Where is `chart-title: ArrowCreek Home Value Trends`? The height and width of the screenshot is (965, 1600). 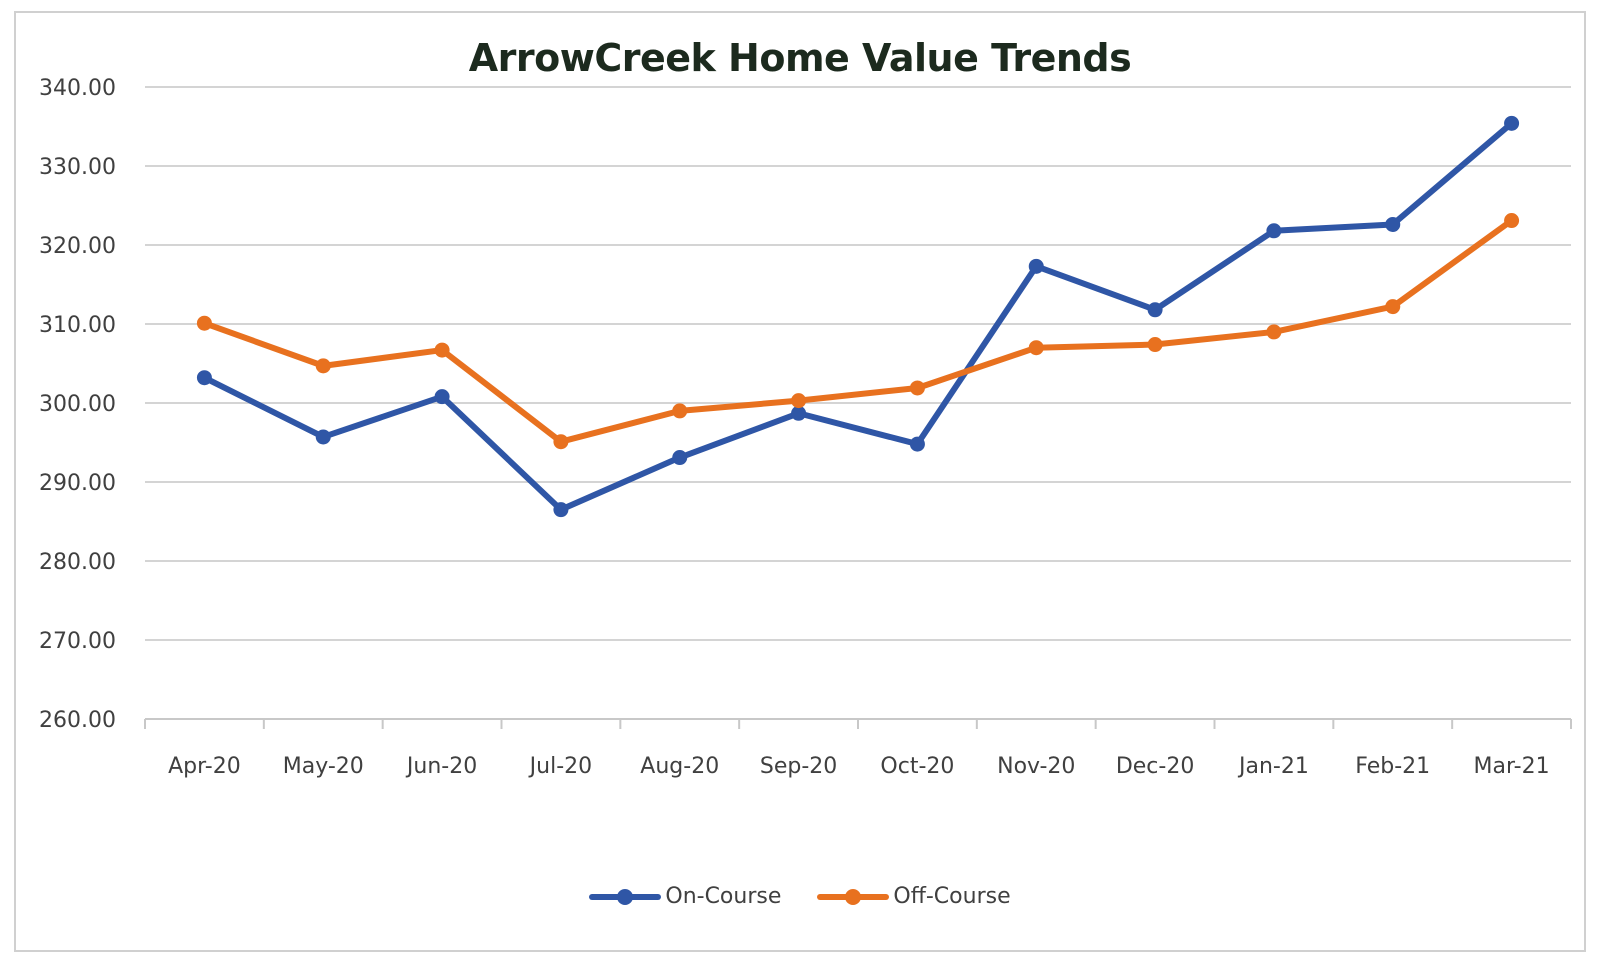 chart-title: ArrowCreek Home Value Trends is located at coordinates (800, 58).